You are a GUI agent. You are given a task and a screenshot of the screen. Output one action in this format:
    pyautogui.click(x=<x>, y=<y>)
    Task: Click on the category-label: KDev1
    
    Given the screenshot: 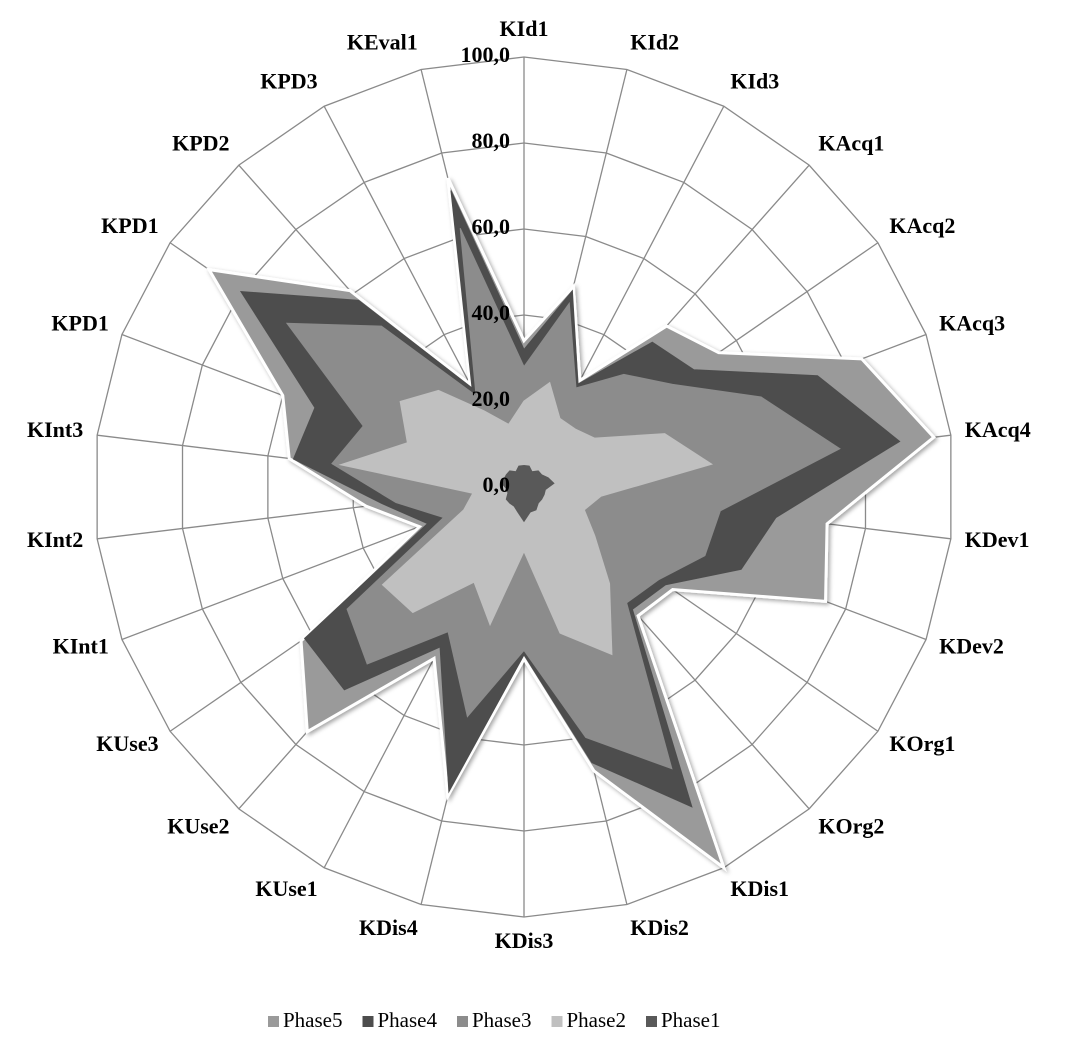 What is the action you would take?
    pyautogui.click(x=997, y=539)
    